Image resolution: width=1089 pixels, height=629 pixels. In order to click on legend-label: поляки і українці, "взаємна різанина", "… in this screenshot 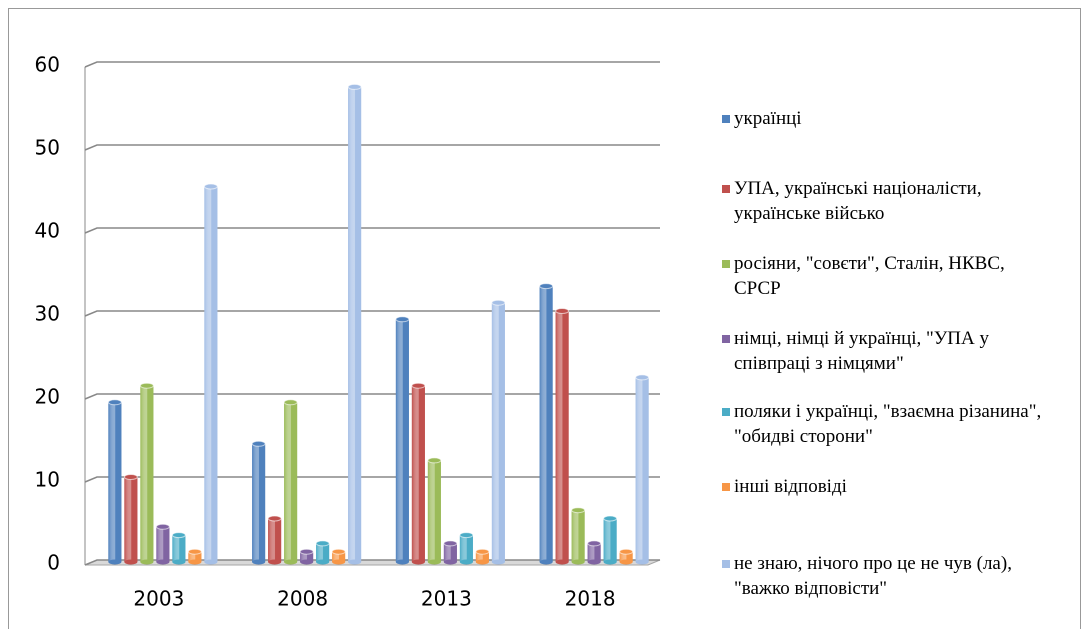, I will do `click(888, 424)`.